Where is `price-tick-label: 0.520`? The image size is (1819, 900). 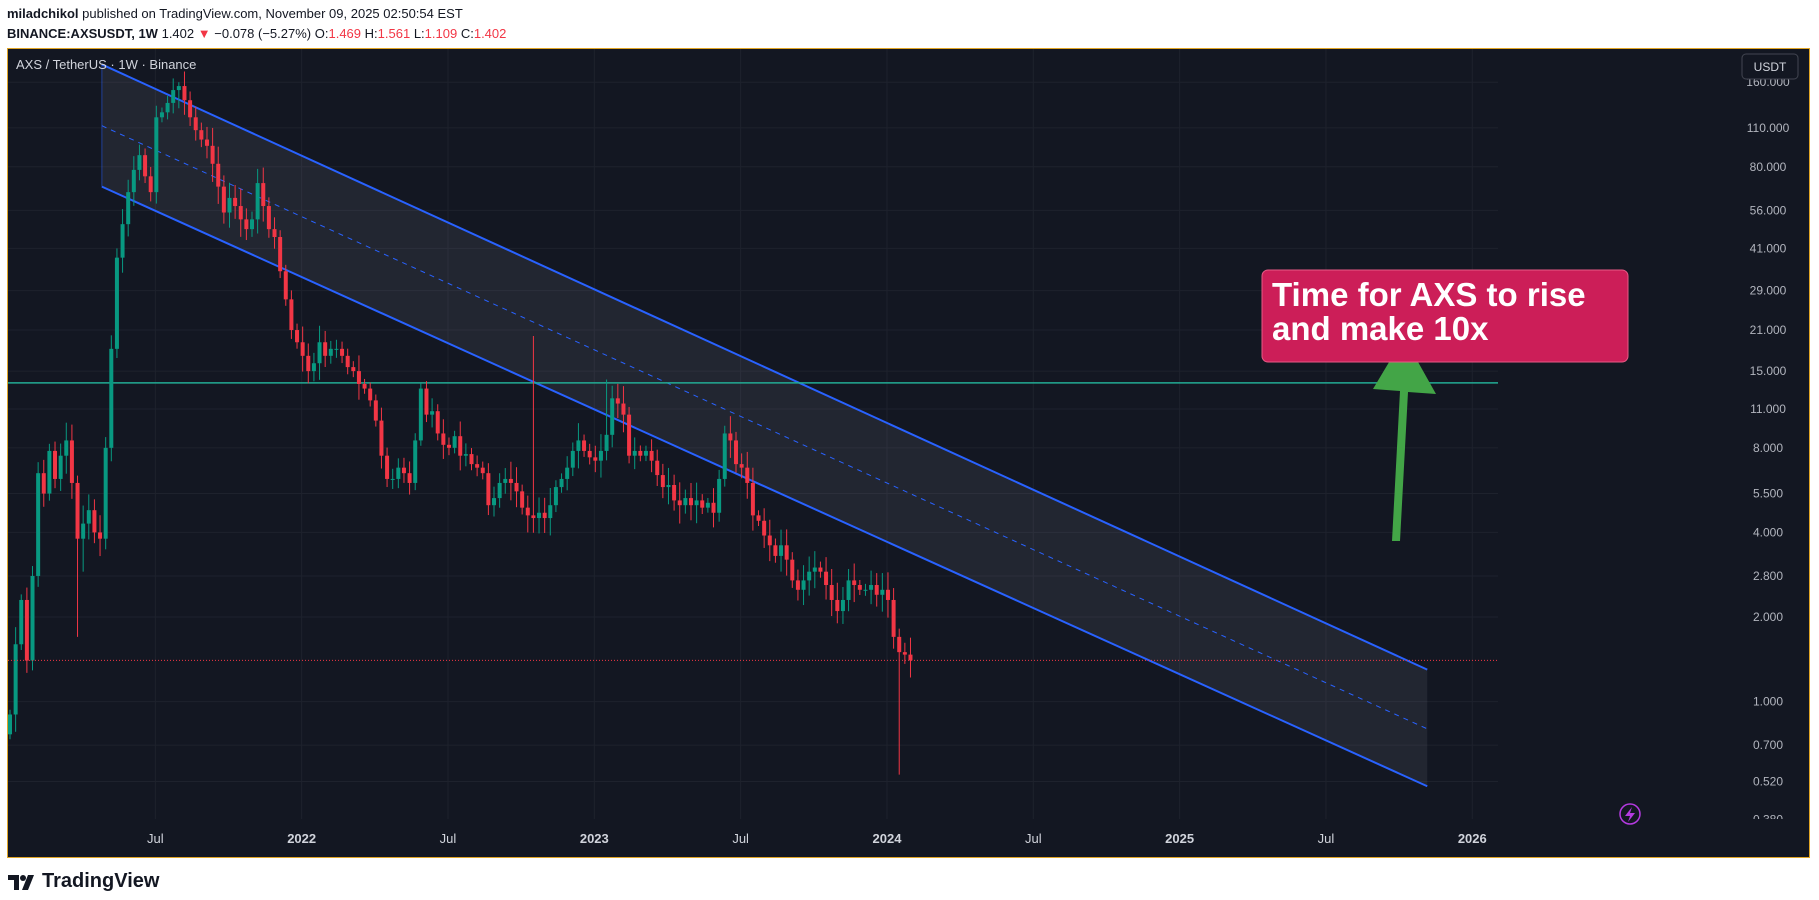 price-tick-label: 0.520 is located at coordinates (1768, 781).